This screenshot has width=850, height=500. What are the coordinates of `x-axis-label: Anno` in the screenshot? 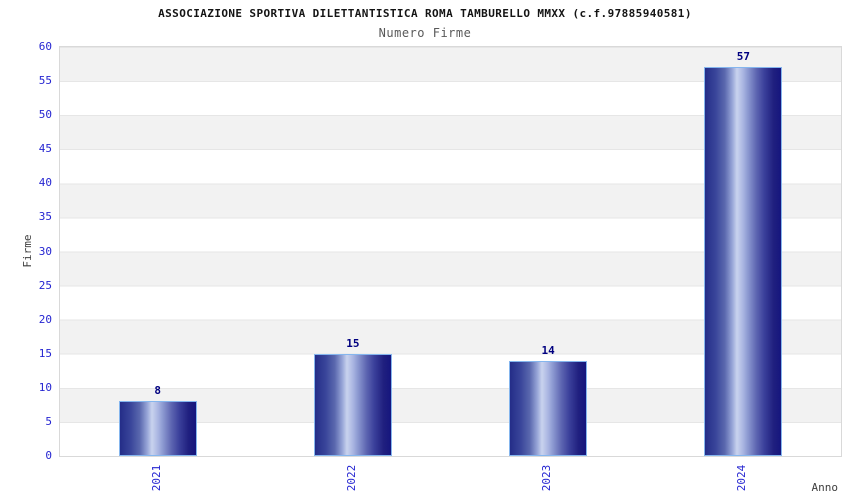 It's located at (825, 487).